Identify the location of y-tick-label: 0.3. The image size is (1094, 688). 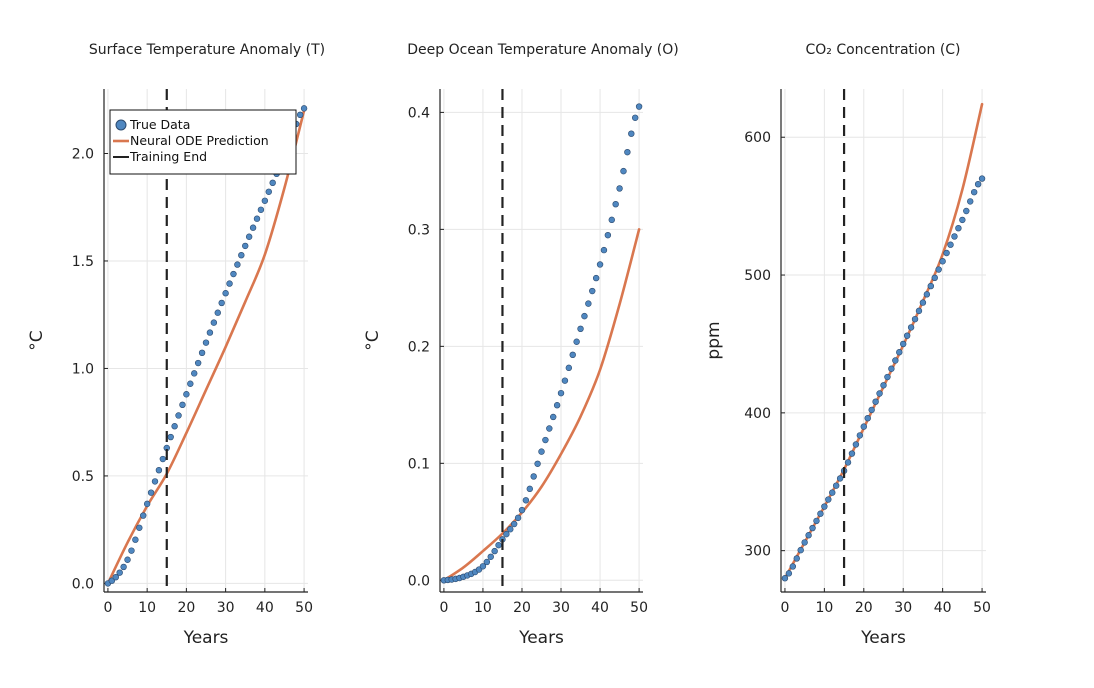
(419, 230).